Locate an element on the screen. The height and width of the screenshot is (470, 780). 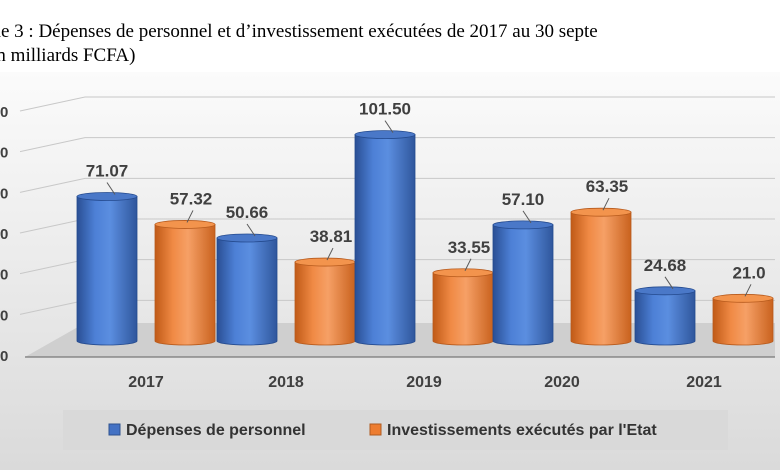
bar-personnel-2020-top is located at coordinates (523, 225).